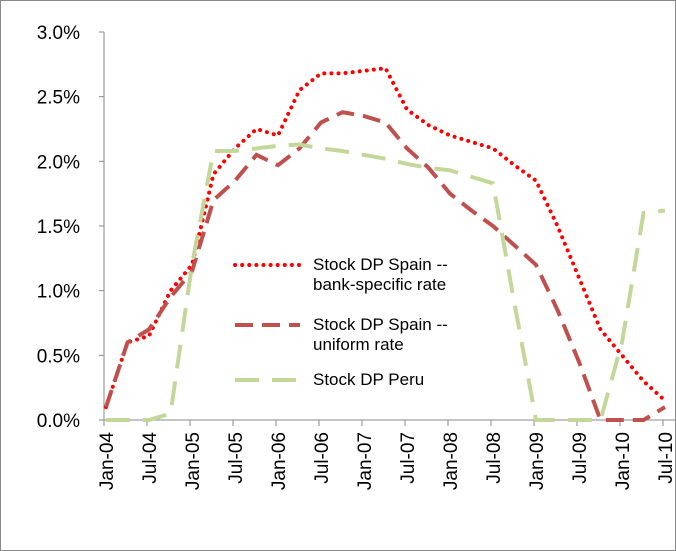 Image resolution: width=676 pixels, height=551 pixels. I want to click on x-tick-label: Jan-10, so click(623, 461).